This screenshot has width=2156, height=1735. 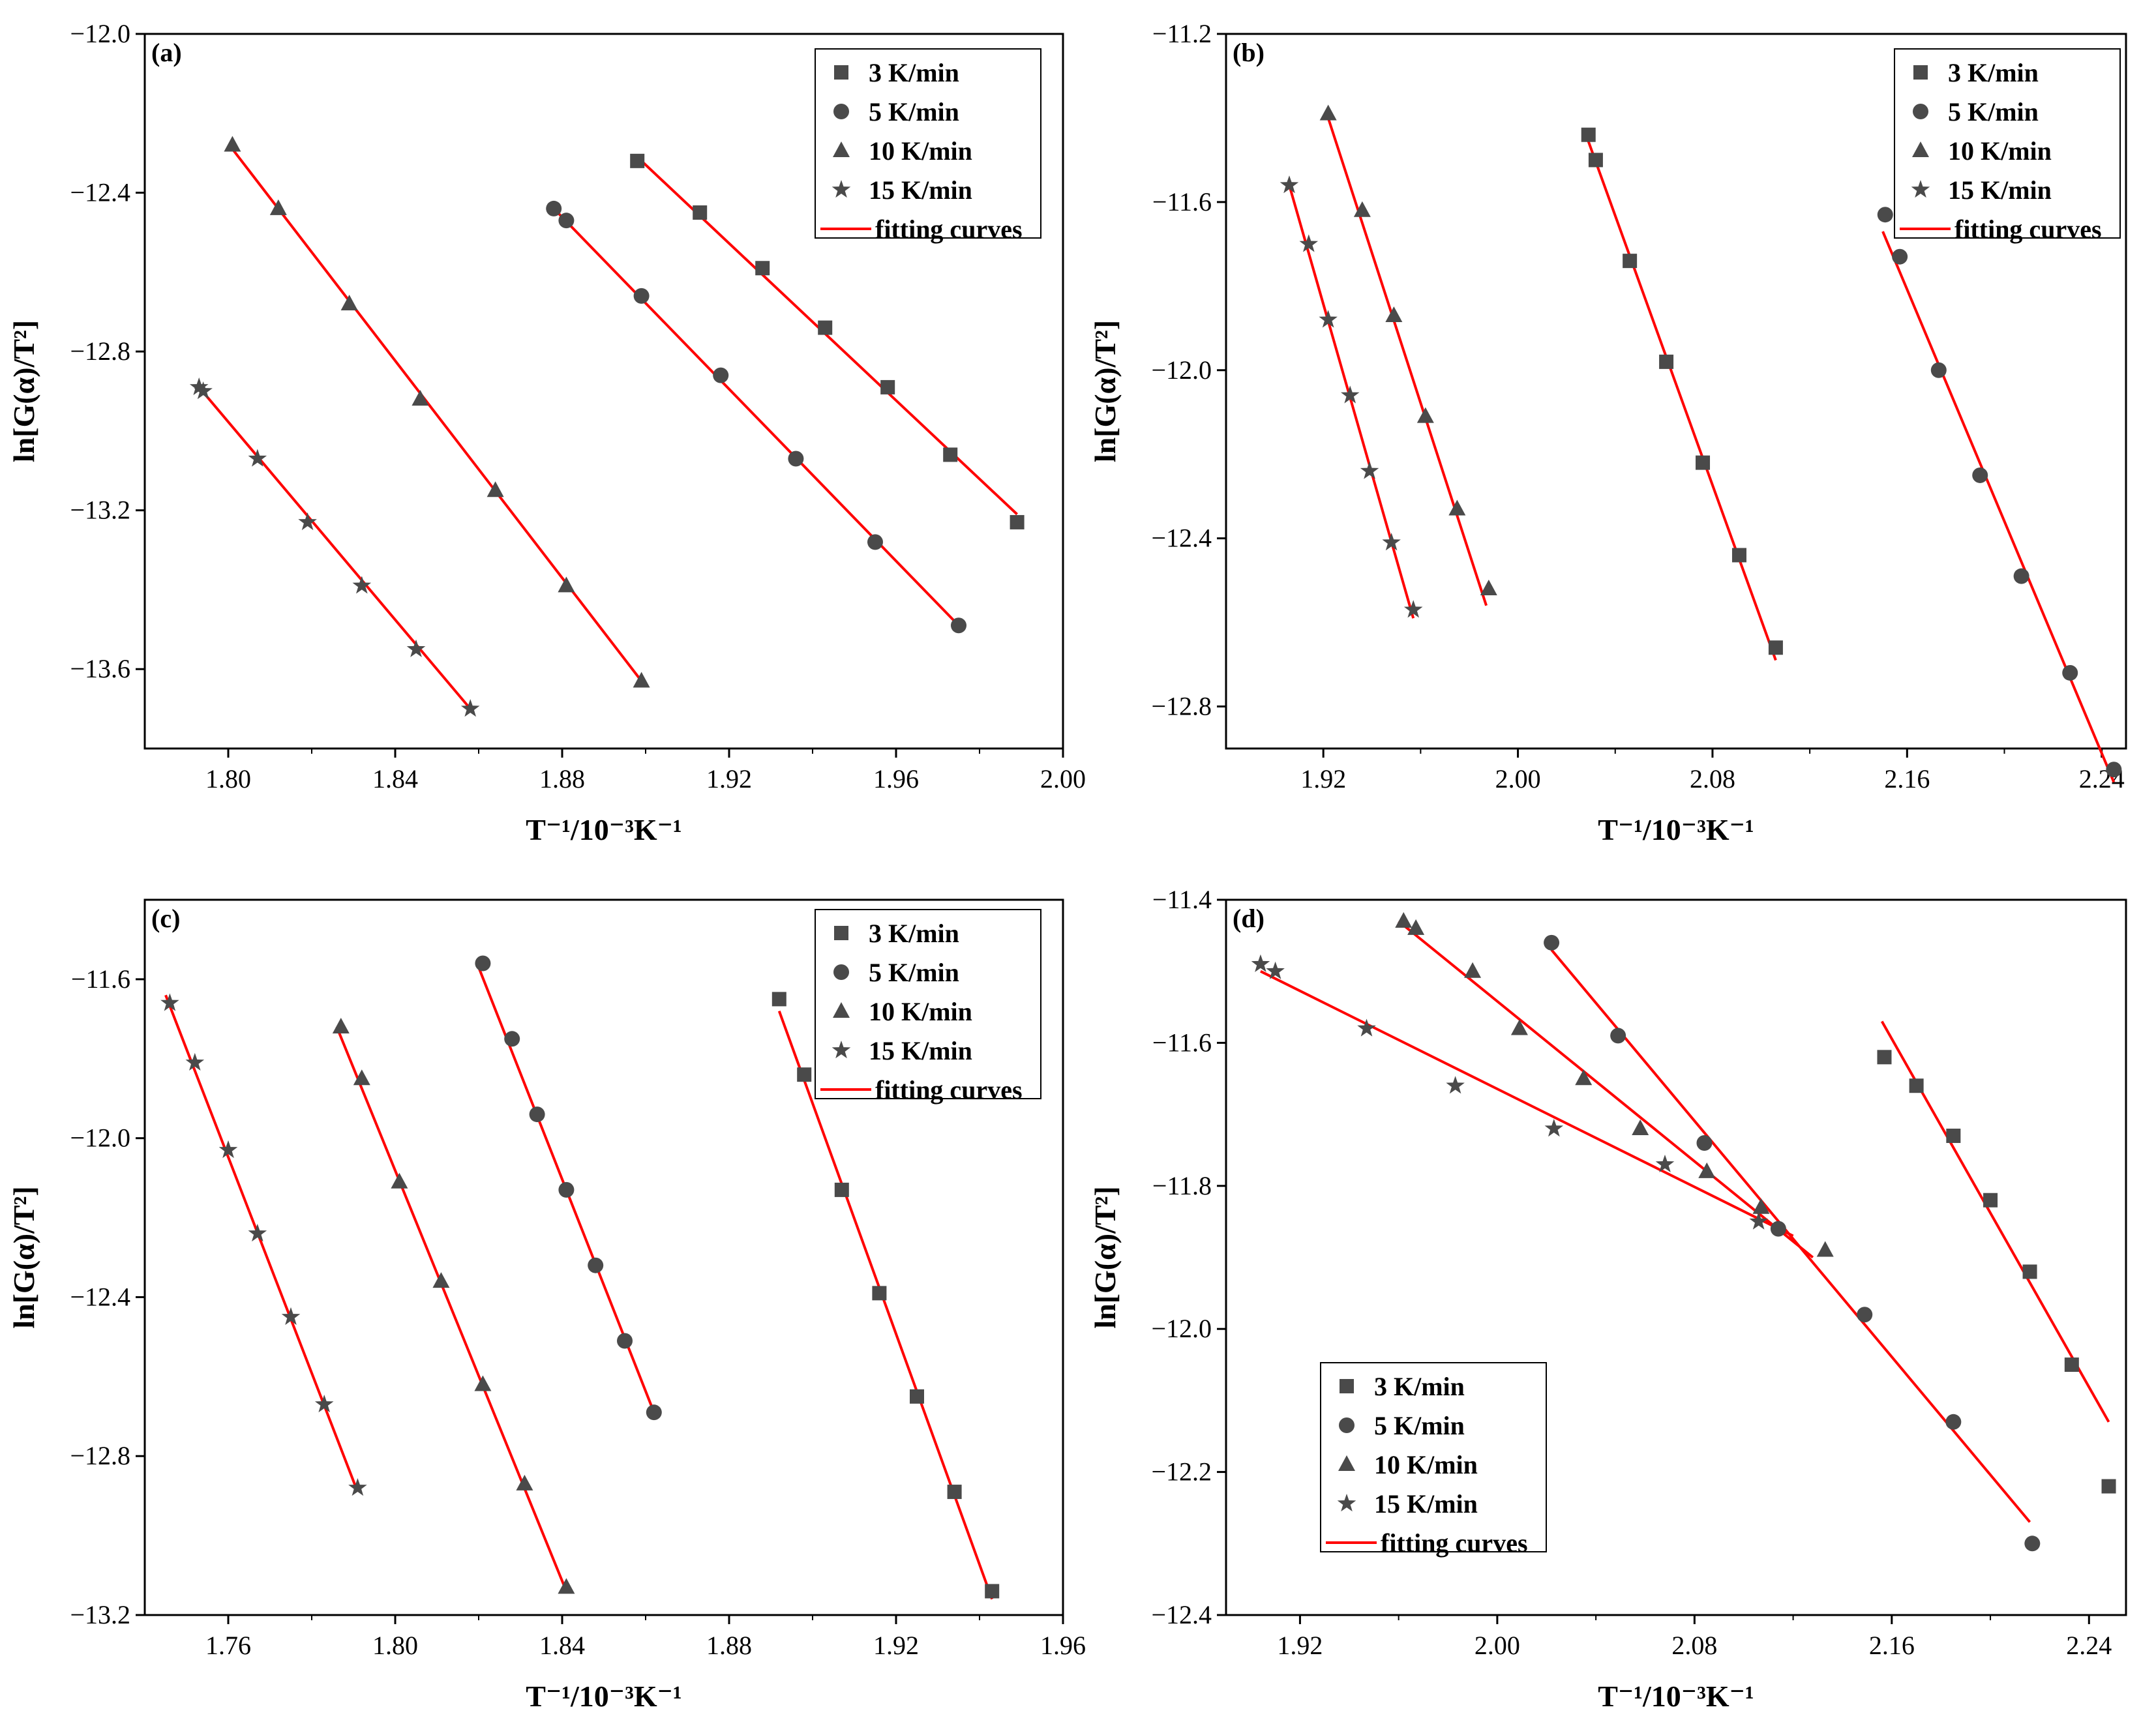 I want to click on y-tick-label: −12.4, so click(x=1181, y=538).